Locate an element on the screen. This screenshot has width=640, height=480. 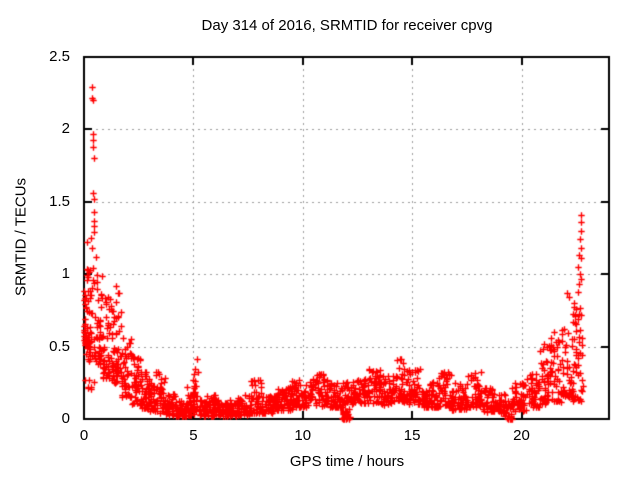
x-tick-label: 10 is located at coordinates (303, 435).